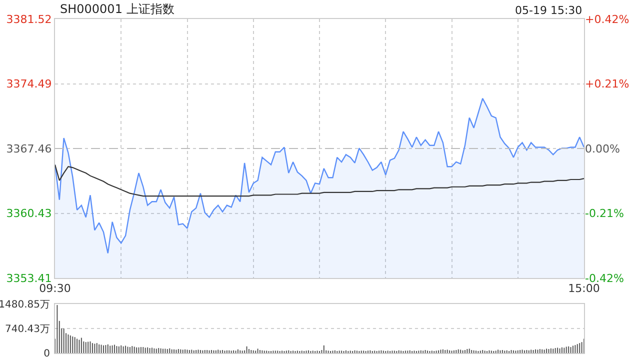 The image size is (640, 360). What do you see at coordinates (607, 19) in the screenshot?
I see `y2-tick-label: +0.42%` at bounding box center [607, 19].